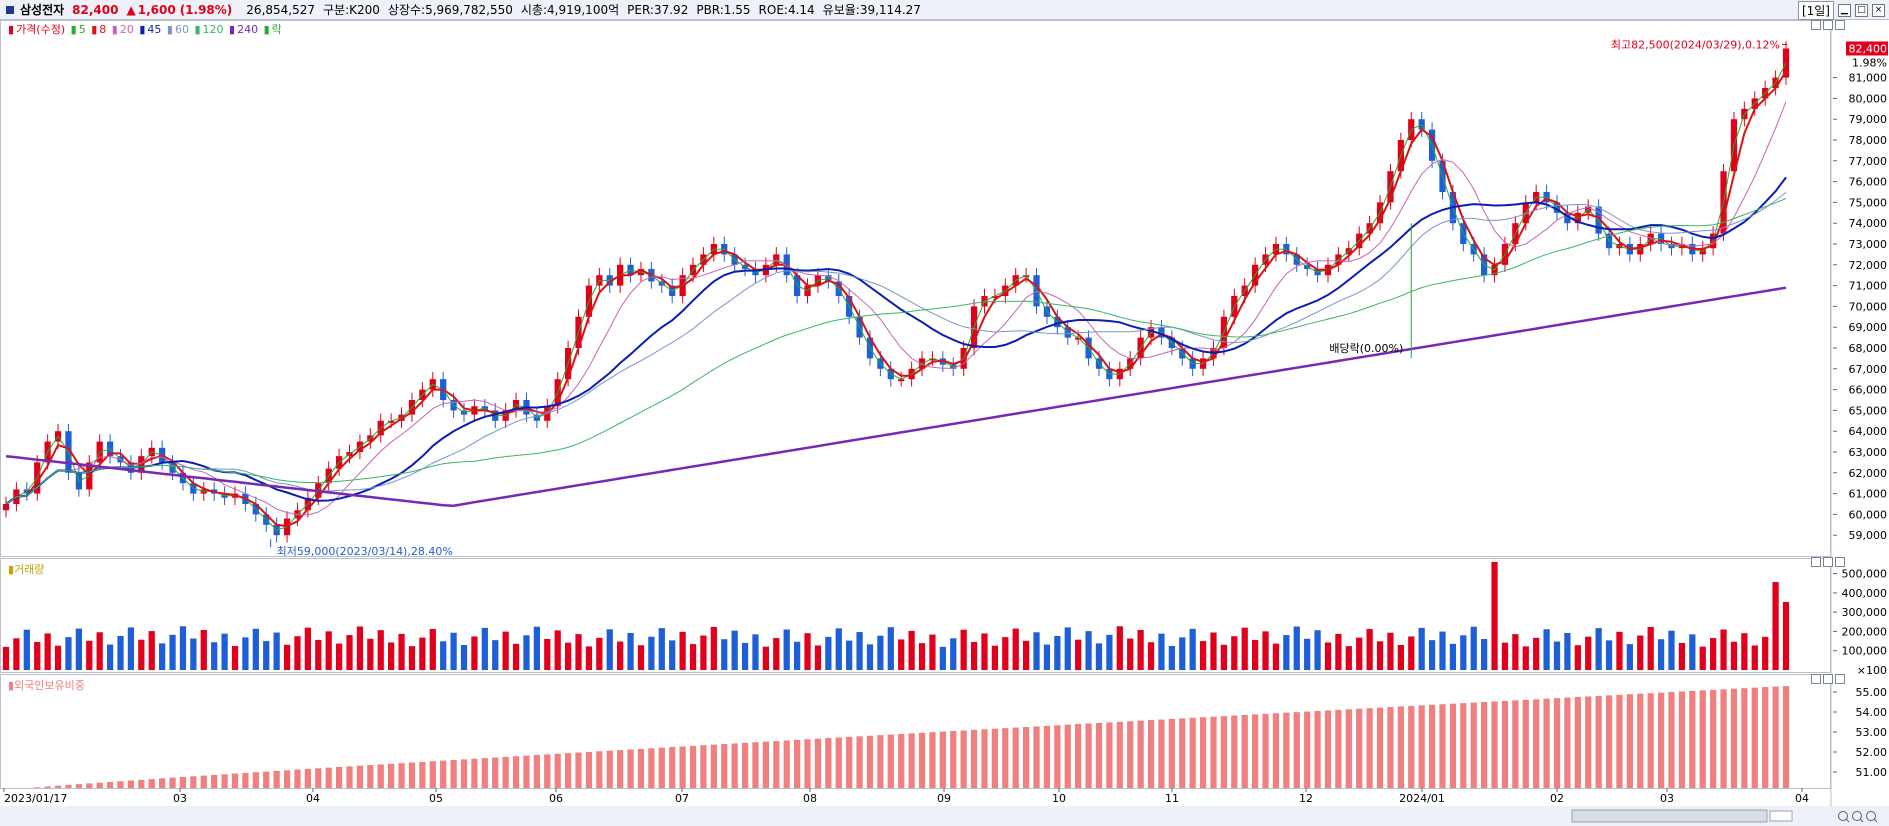  I want to click on legend-ma5: 5, so click(82, 29).